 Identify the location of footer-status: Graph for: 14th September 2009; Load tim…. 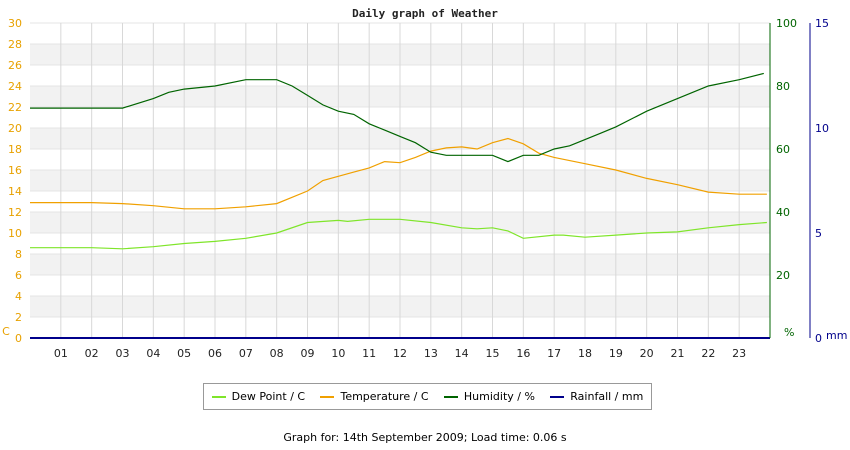
(425, 437).